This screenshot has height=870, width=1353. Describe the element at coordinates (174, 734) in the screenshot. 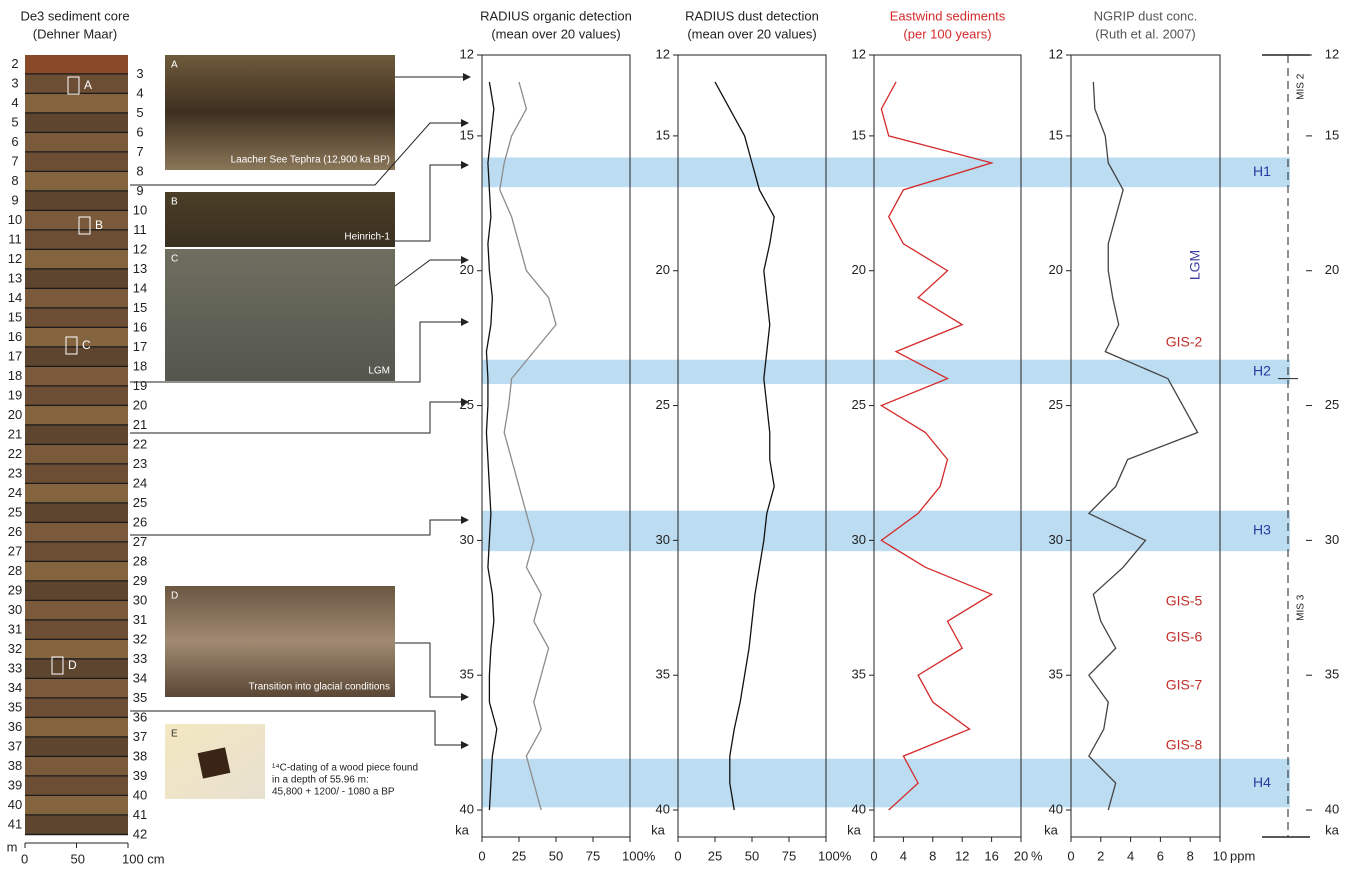

I see `photo-letter: E` at that location.